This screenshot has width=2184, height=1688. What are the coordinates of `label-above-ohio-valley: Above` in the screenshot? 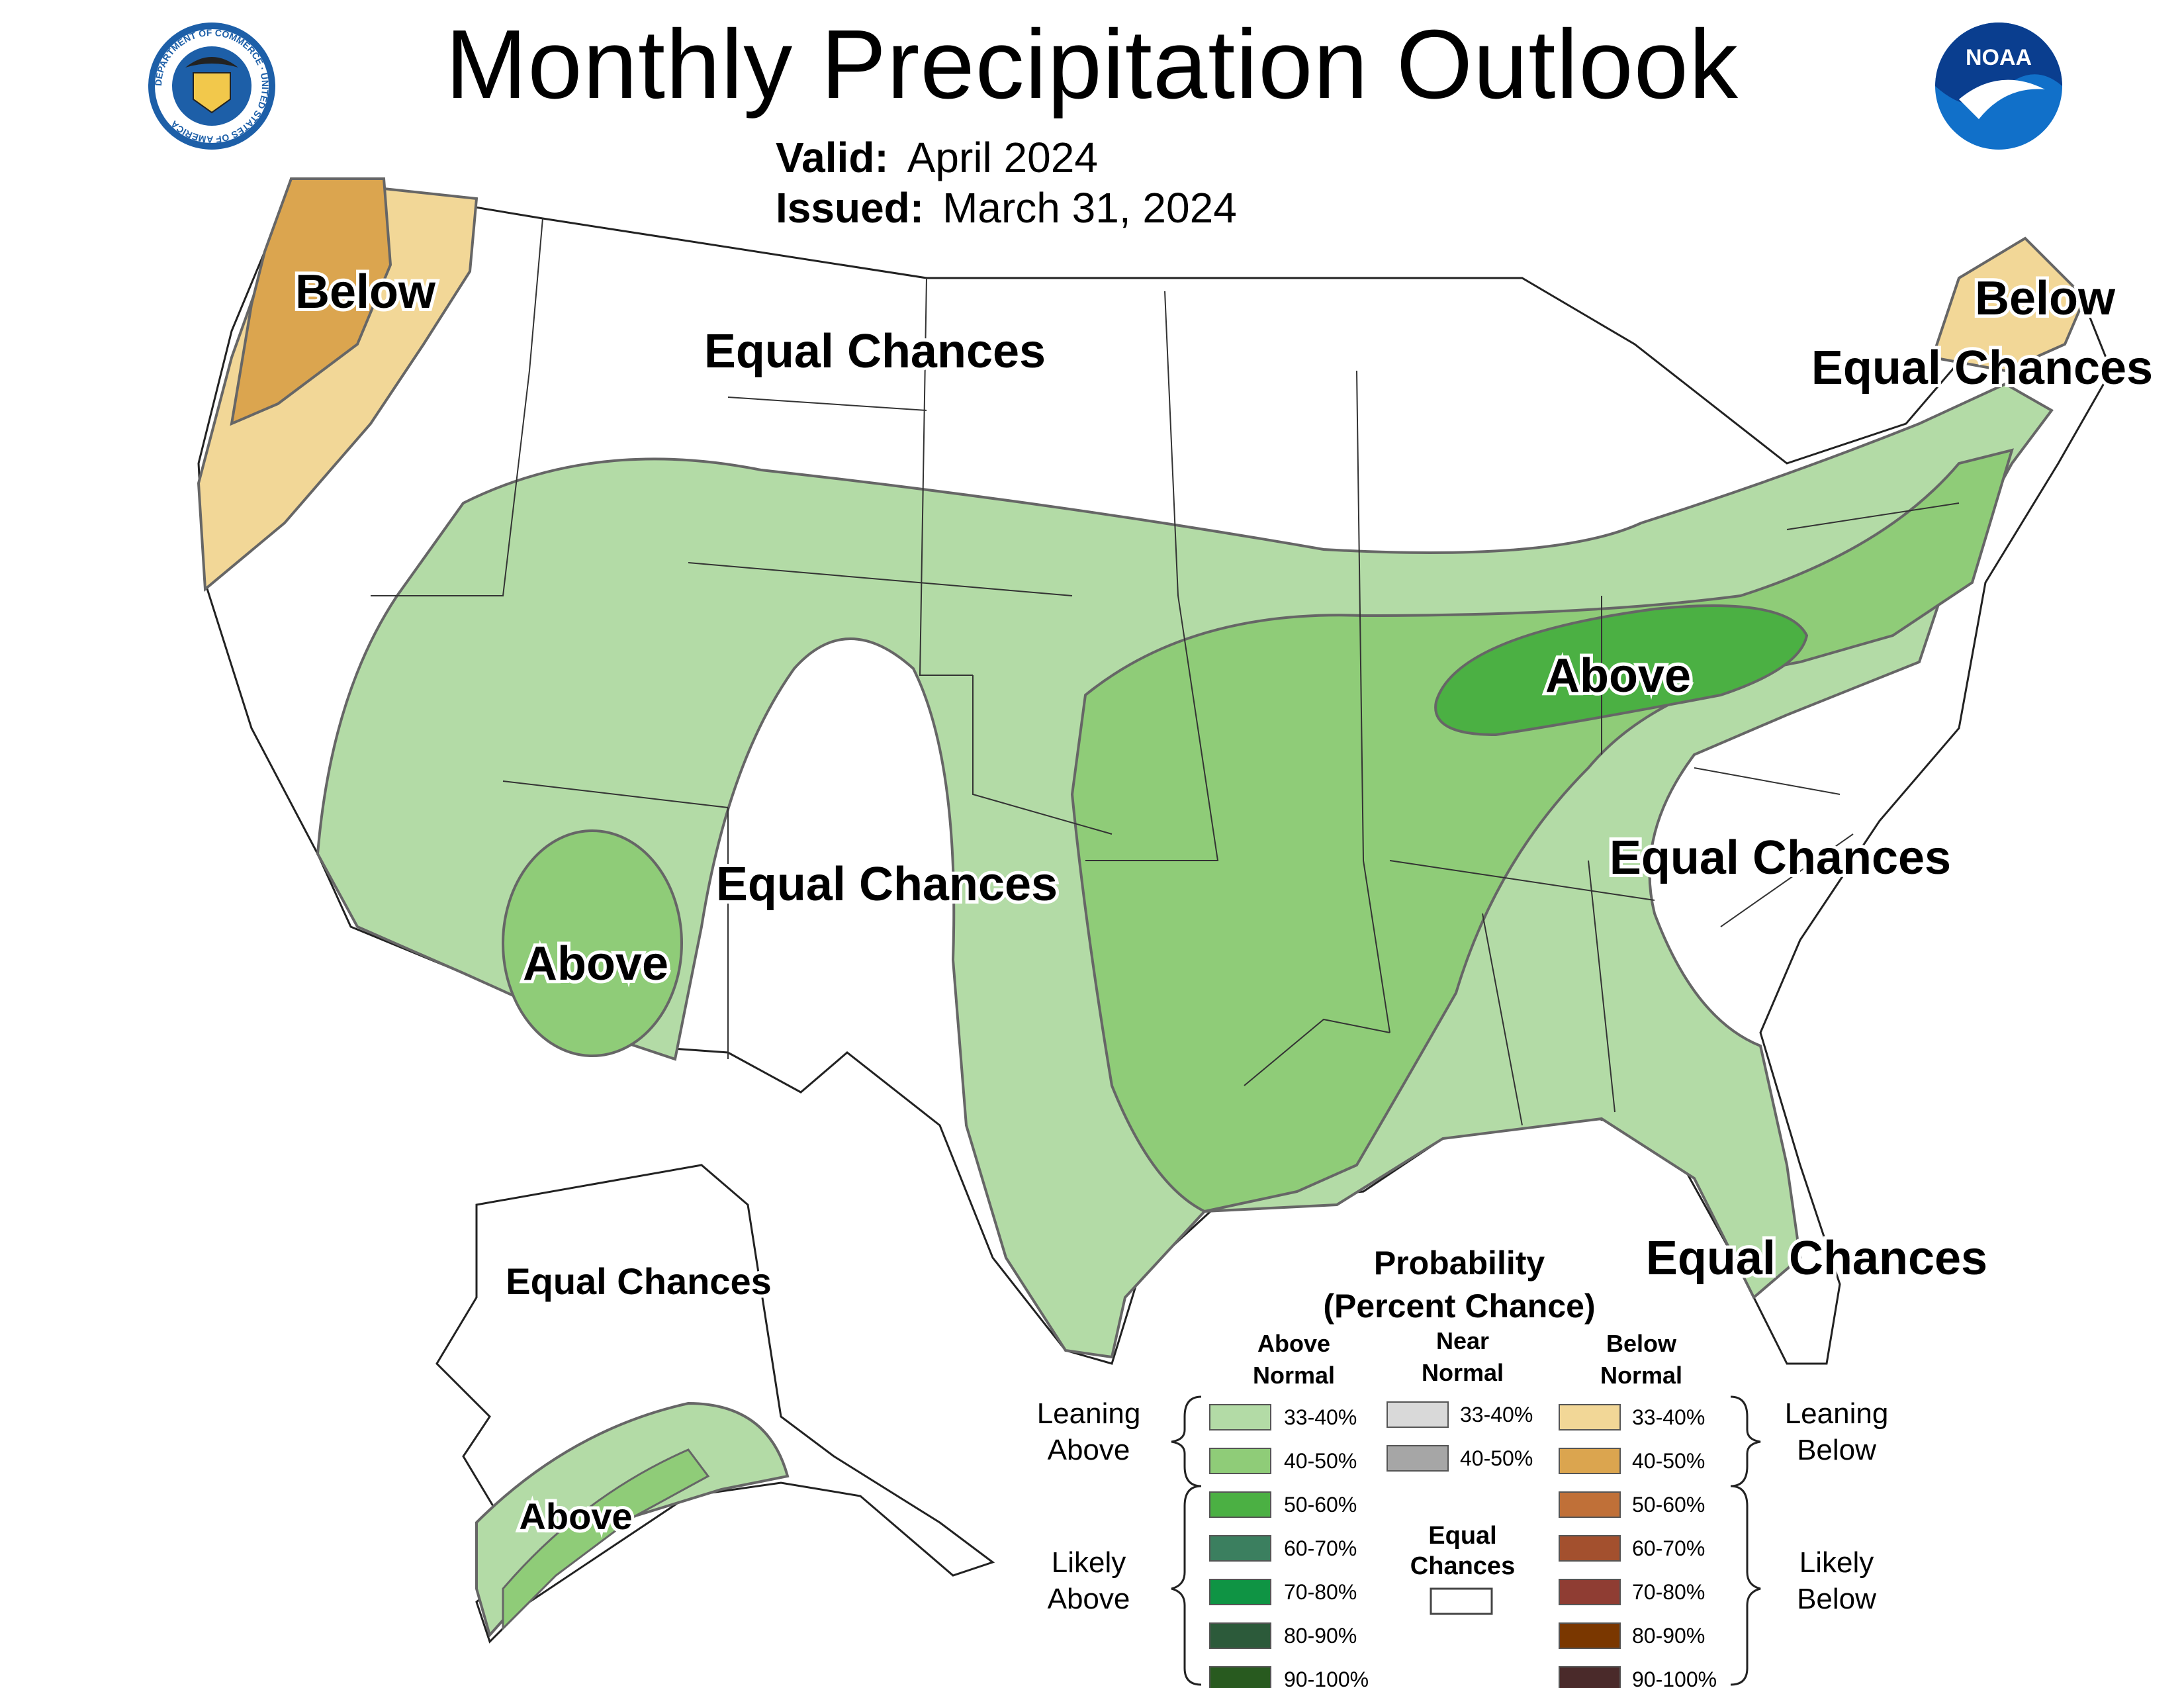 It's located at (1618, 675).